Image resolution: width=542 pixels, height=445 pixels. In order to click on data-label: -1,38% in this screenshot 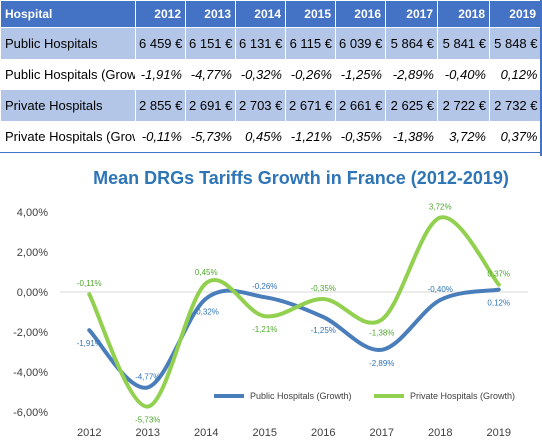, I will do `click(381, 333)`.